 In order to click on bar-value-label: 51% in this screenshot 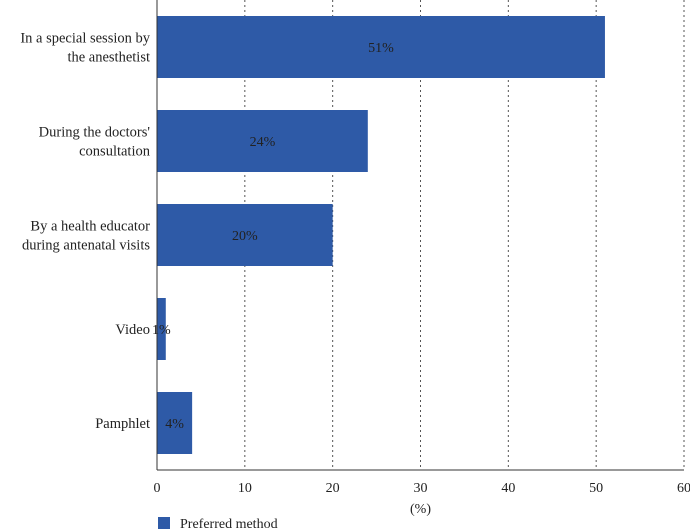, I will do `click(381, 48)`.